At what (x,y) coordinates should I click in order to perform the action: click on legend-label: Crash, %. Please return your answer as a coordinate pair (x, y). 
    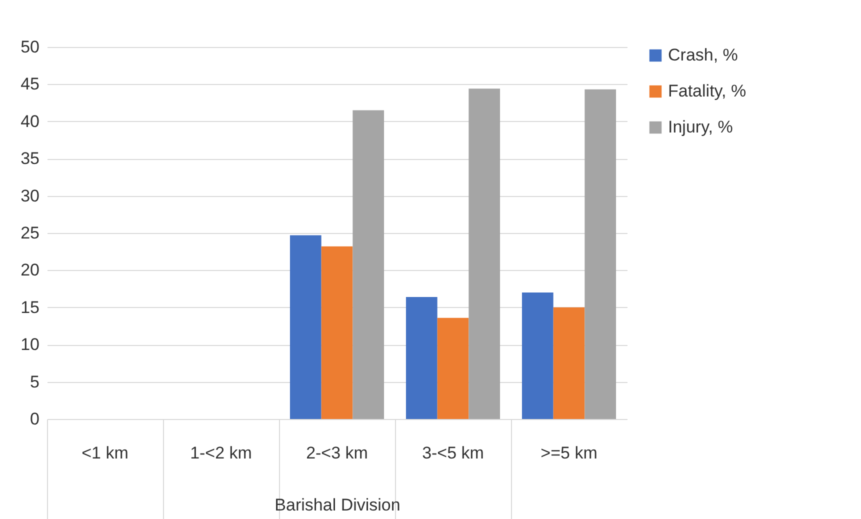
    Looking at the image, I should click on (703, 55).